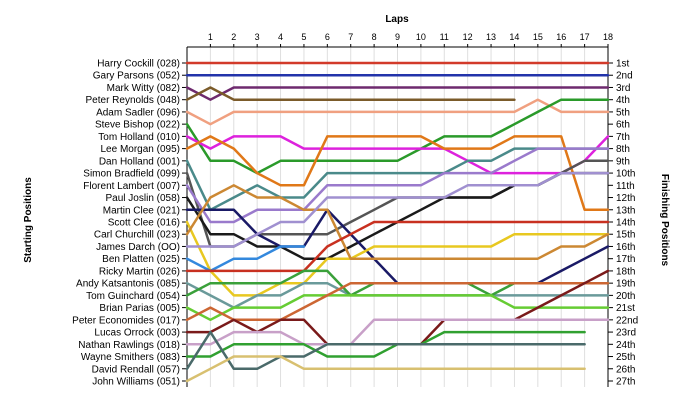 The height and width of the screenshot is (405, 700). What do you see at coordinates (136, 382) in the screenshot?
I see `driver-label: John Williams (051)` at bounding box center [136, 382].